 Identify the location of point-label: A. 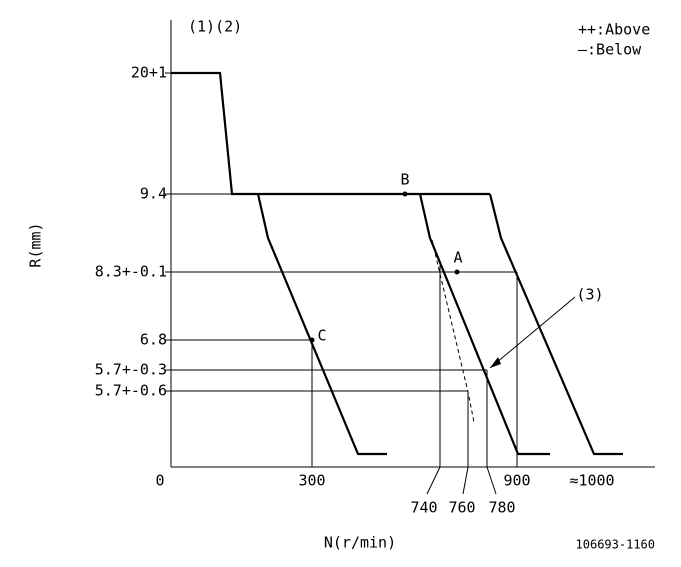
(457, 258).